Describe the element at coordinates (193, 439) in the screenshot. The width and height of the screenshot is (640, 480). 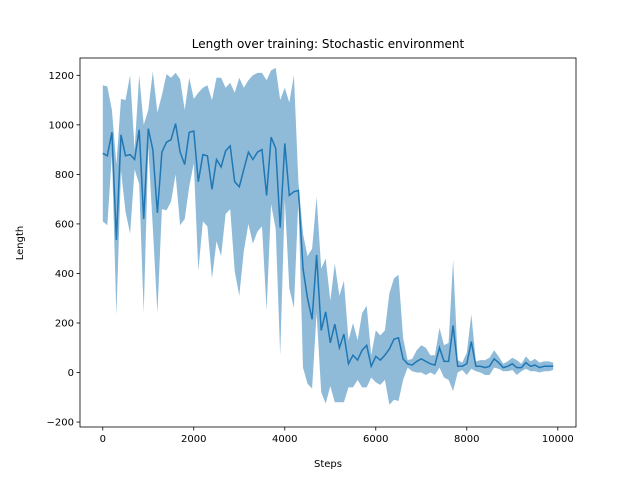
I see `x-tick-label: 2000` at that location.